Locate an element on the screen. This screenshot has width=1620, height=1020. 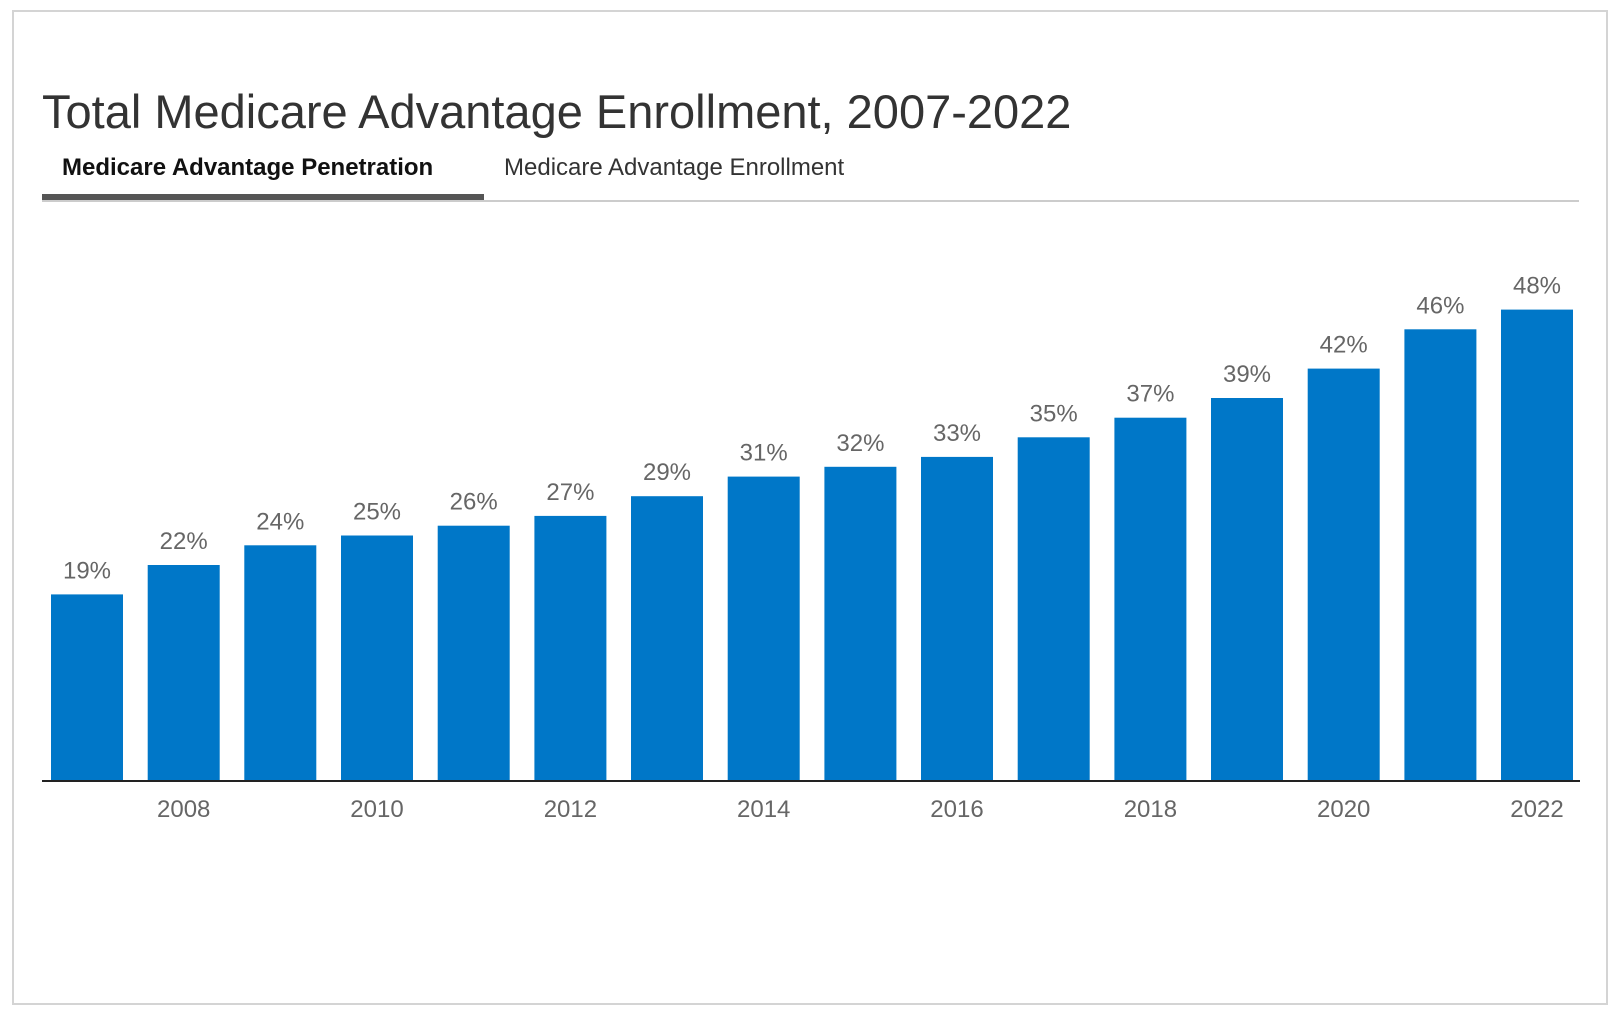
data-label-2018: 37% is located at coordinates (1150, 394).